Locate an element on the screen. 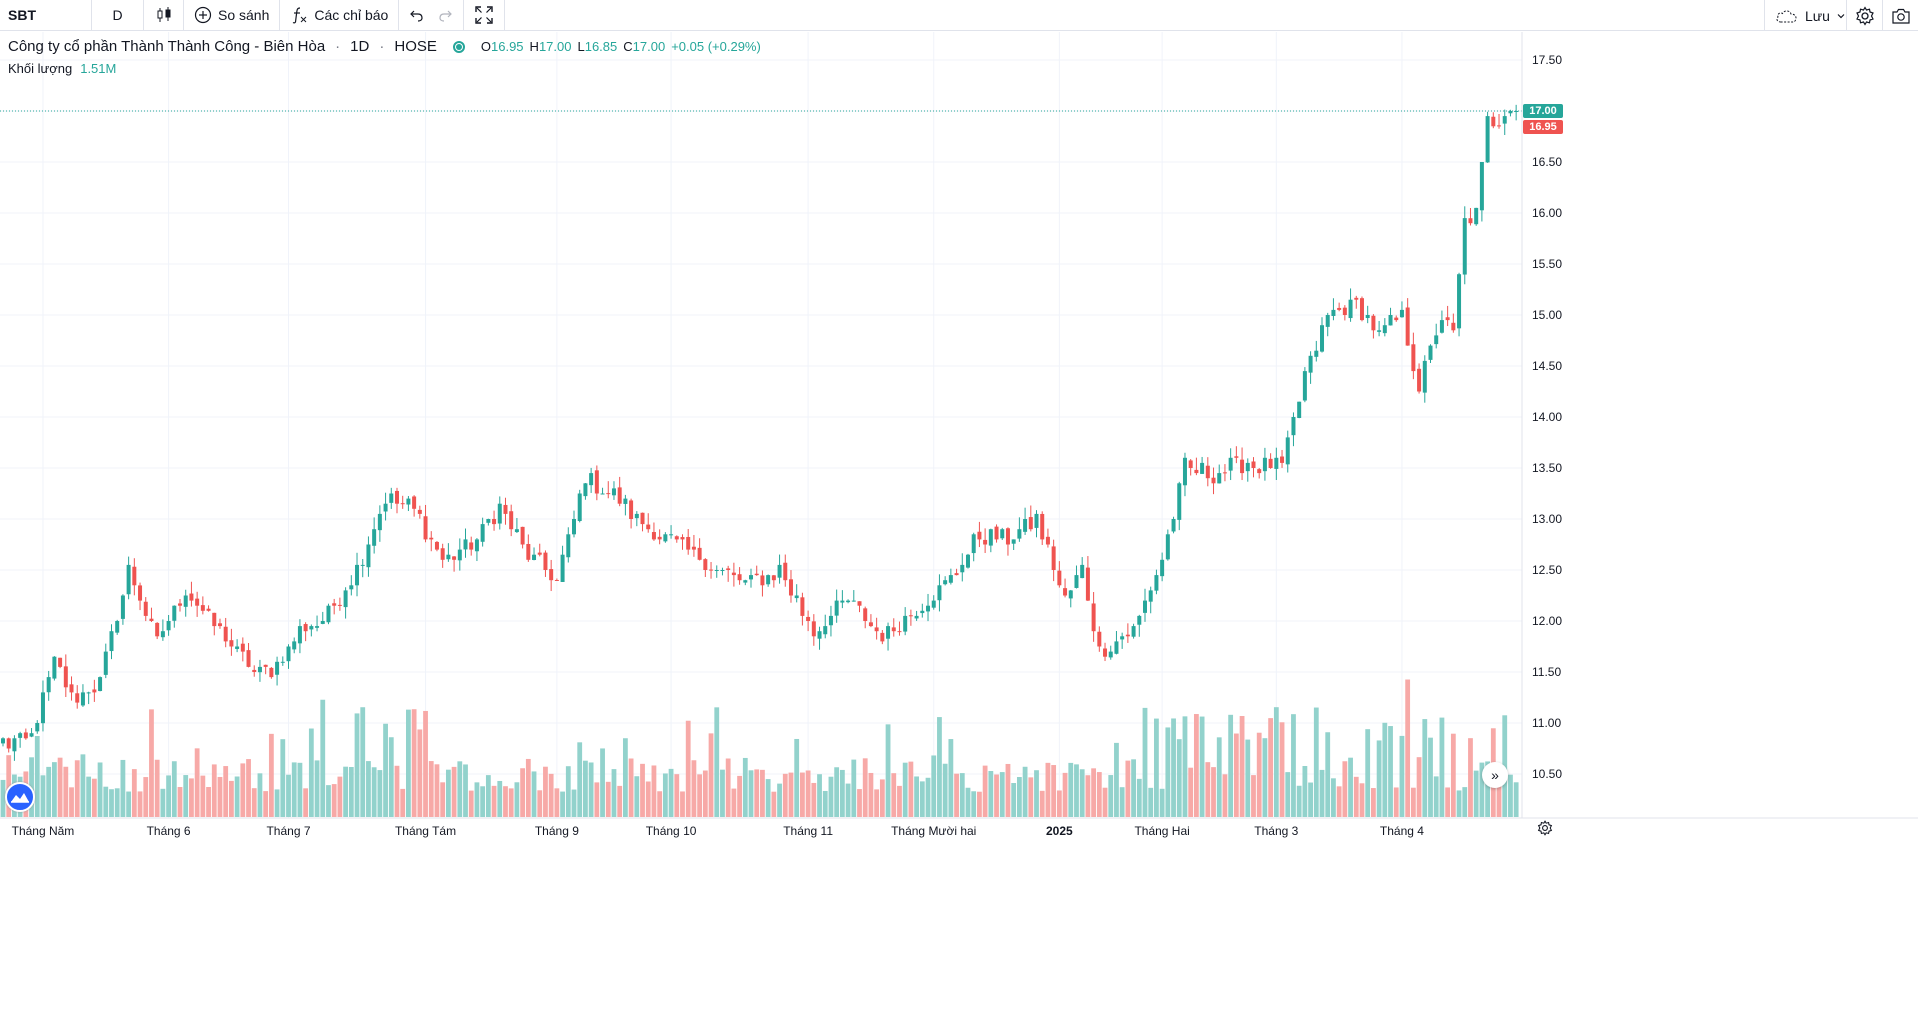 The image size is (1918, 1035). save-button: Lưu is located at coordinates (1805, 15).